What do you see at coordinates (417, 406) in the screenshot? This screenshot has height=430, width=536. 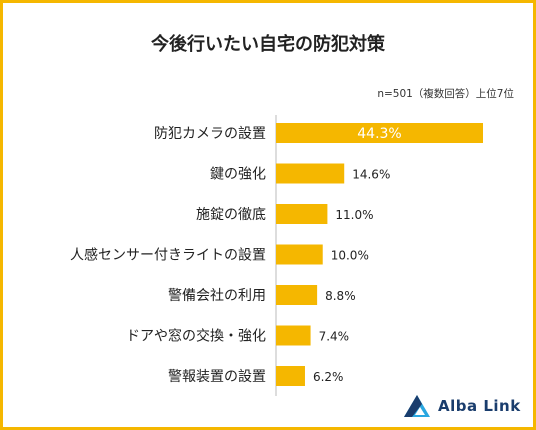 I see `triangle-logo-icon` at bounding box center [417, 406].